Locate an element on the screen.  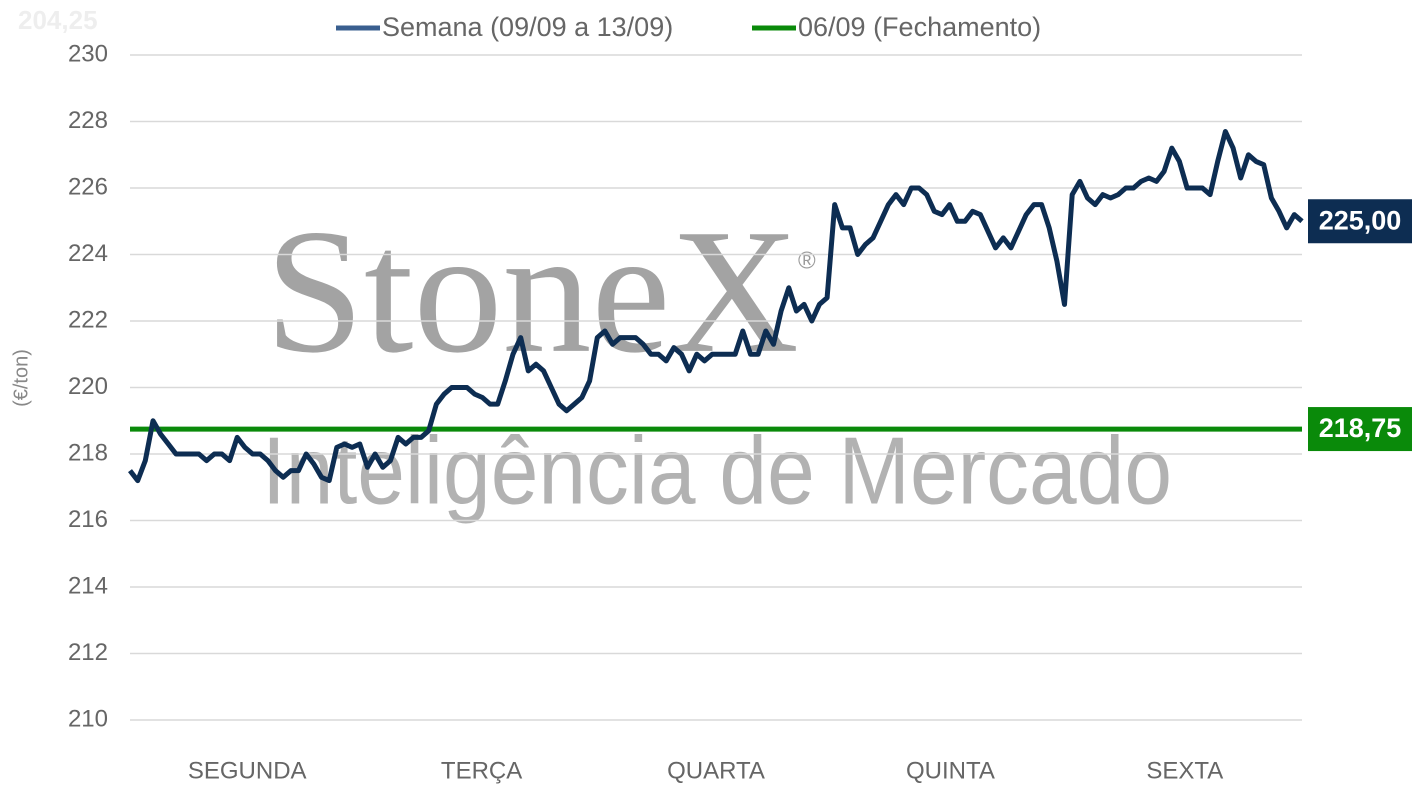
value-label: 218,75 is located at coordinates (1360, 428).